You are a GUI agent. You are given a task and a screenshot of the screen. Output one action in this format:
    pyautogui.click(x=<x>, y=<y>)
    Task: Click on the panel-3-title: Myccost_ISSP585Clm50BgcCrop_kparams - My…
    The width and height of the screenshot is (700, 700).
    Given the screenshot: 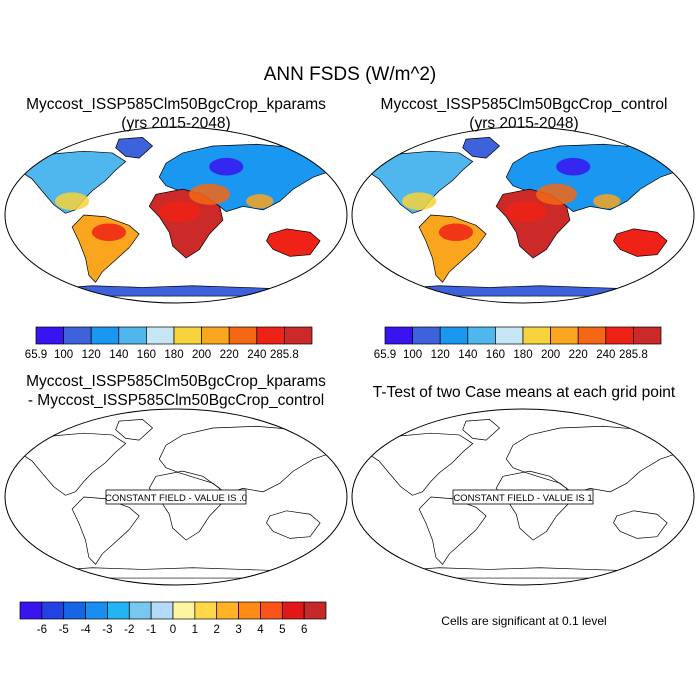 What is the action you would take?
    pyautogui.click(x=176, y=391)
    